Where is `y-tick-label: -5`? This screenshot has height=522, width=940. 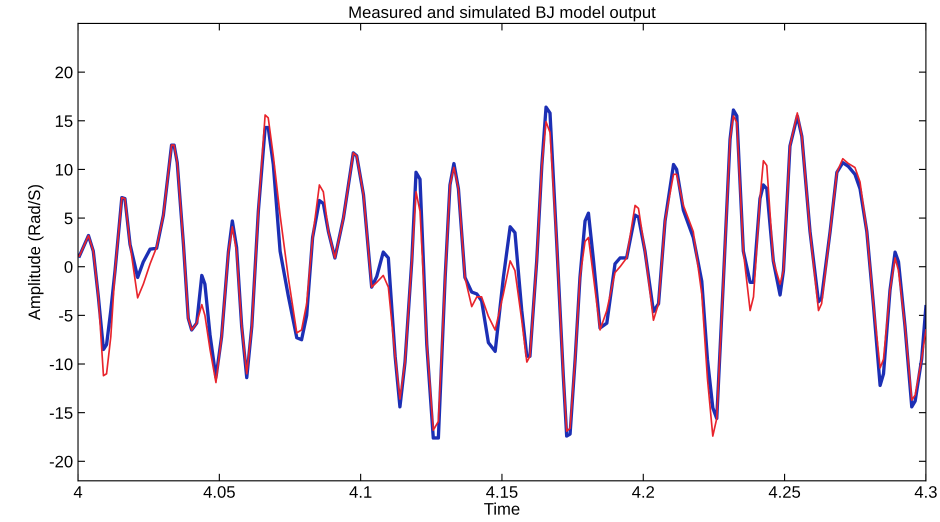
y-tick-label: -5 is located at coordinates (65, 316).